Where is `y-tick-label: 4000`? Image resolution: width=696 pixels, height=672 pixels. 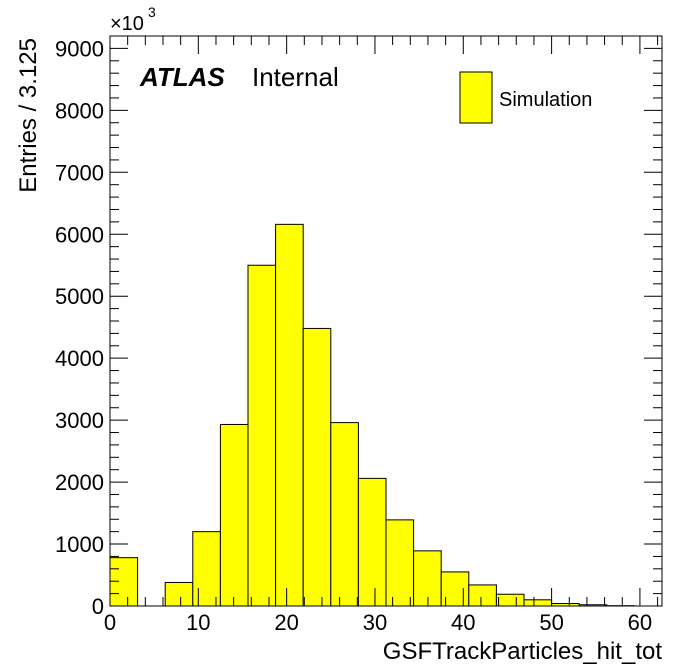
y-tick-label: 4000 is located at coordinates (79, 358).